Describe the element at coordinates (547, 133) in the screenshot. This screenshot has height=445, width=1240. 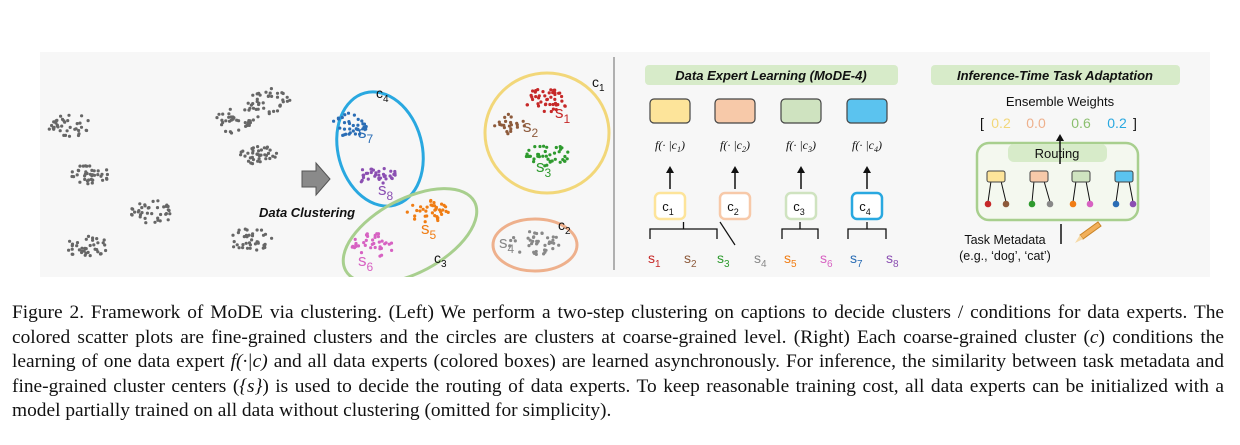
I see `coarse-cluster-c1` at that location.